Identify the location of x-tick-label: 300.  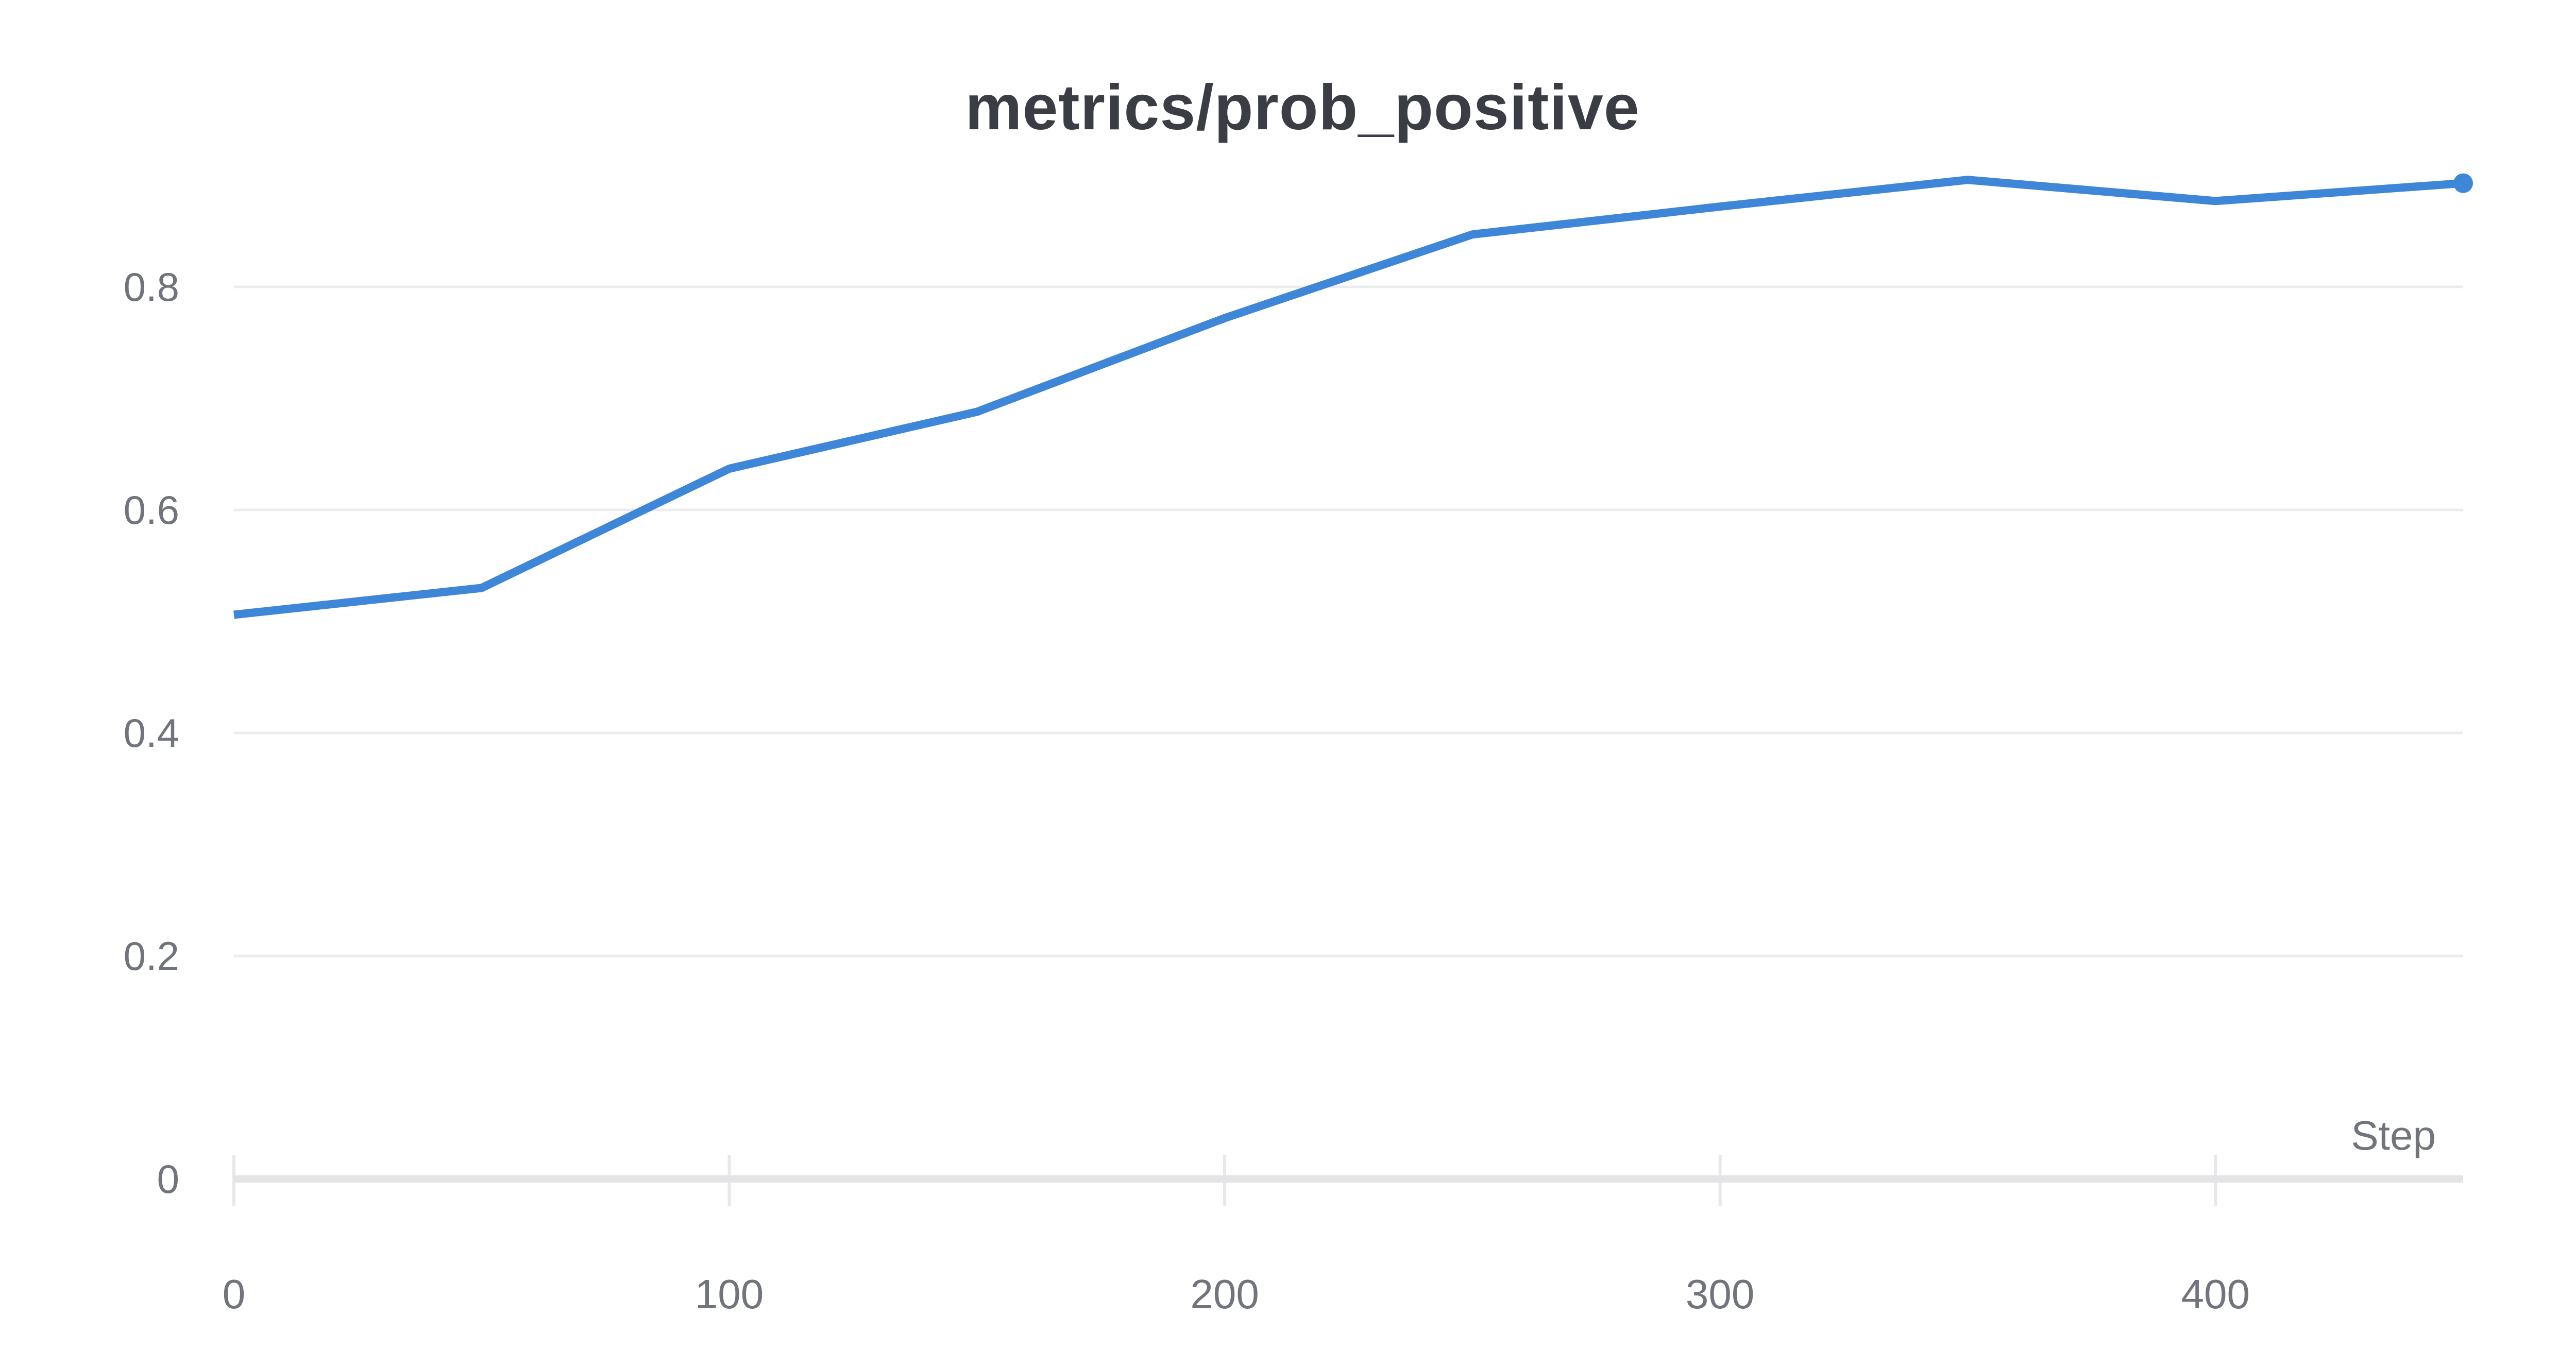
(1720, 1294).